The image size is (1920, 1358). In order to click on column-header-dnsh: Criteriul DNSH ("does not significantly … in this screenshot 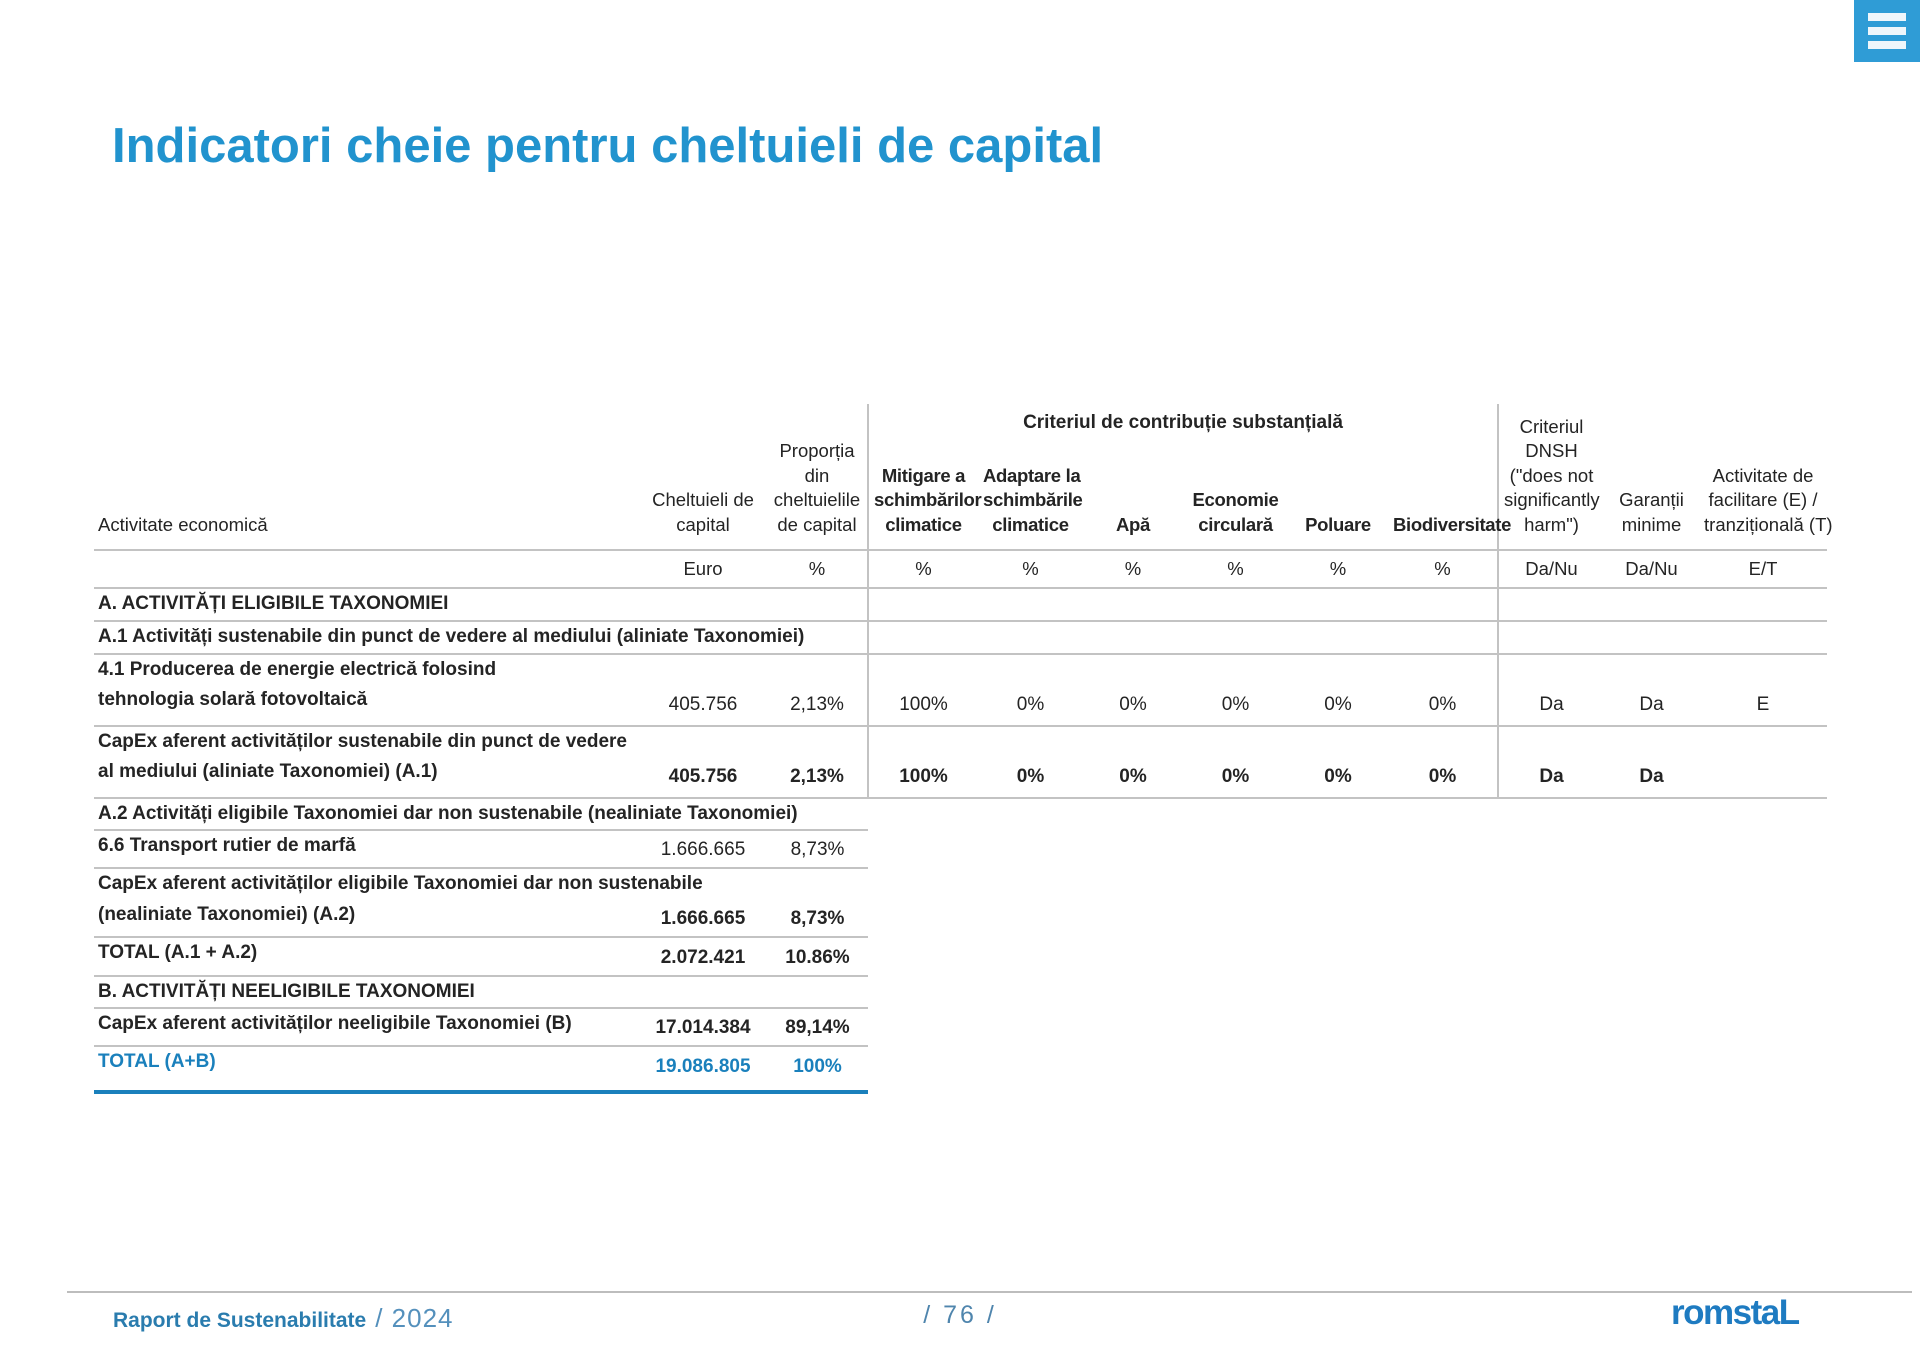, I will do `click(1551, 477)`.